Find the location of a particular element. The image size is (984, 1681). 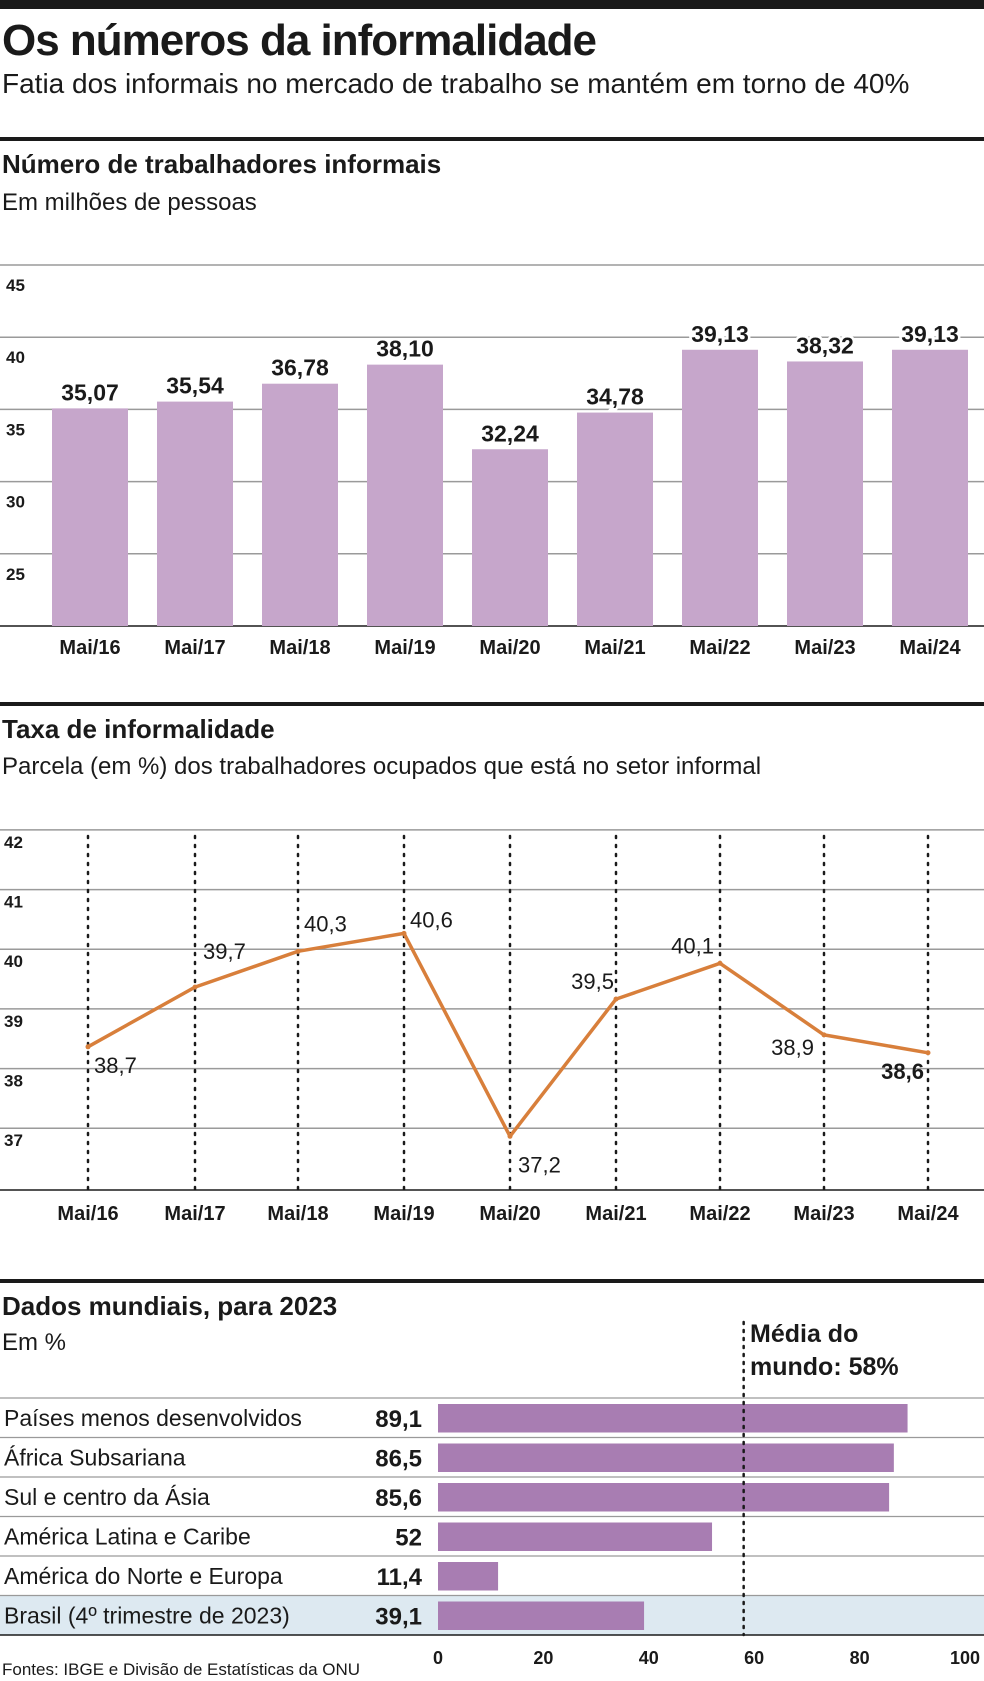

row-label: Países menos desenvolvidos is located at coordinates (153, 1418).